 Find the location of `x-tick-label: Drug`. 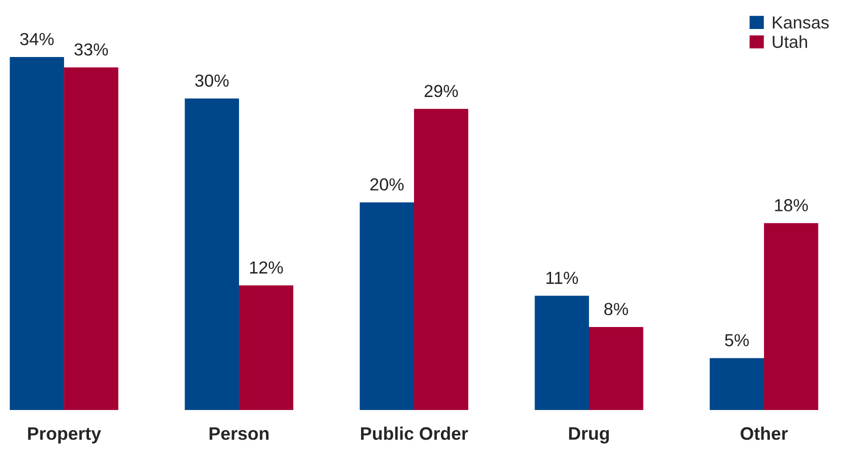

x-tick-label: Drug is located at coordinates (589, 435).